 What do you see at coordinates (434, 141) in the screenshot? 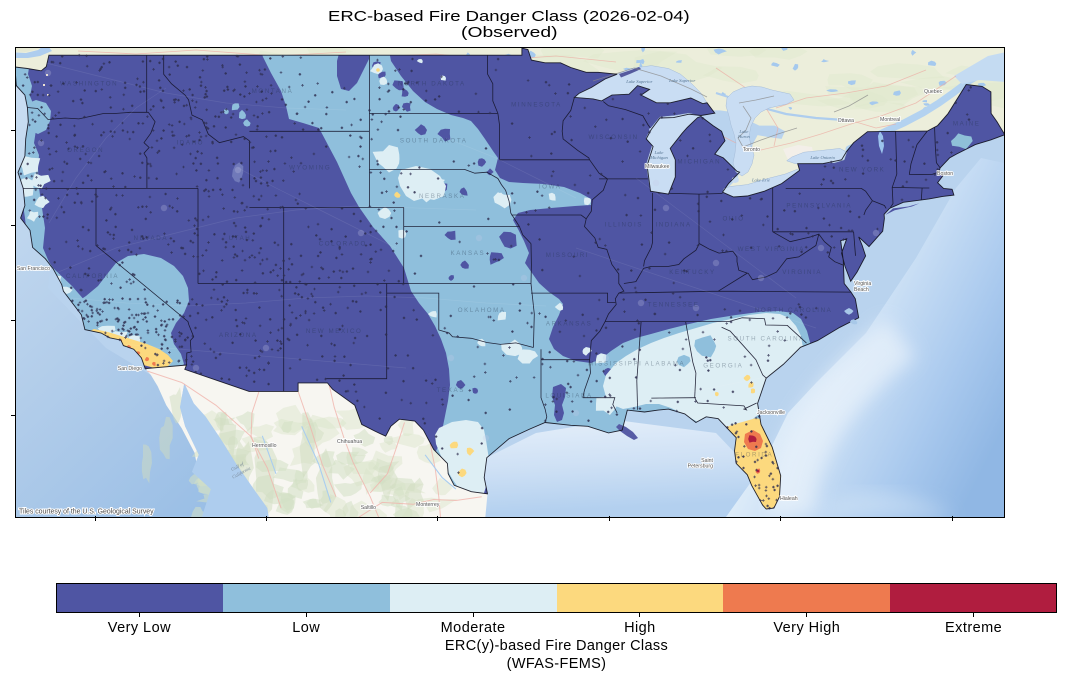
I see `svg-text: SOUTH DAKOTA` at bounding box center [434, 141].